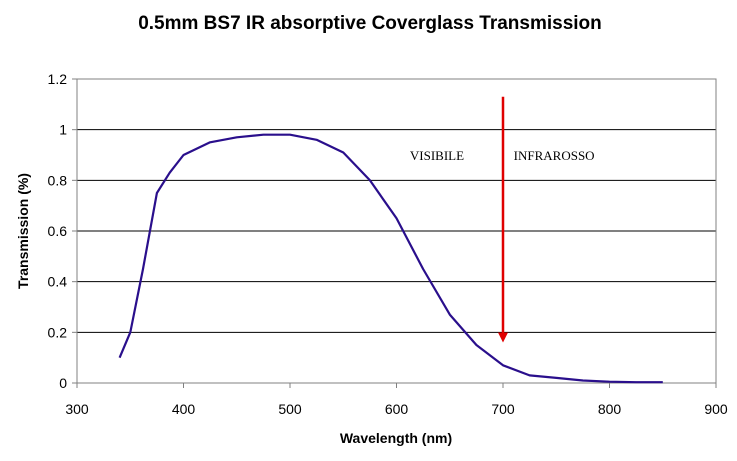 Image resolution: width=737 pixels, height=461 pixels. Describe the element at coordinates (290, 409) in the screenshot. I see `x-tick-label: 500` at that location.